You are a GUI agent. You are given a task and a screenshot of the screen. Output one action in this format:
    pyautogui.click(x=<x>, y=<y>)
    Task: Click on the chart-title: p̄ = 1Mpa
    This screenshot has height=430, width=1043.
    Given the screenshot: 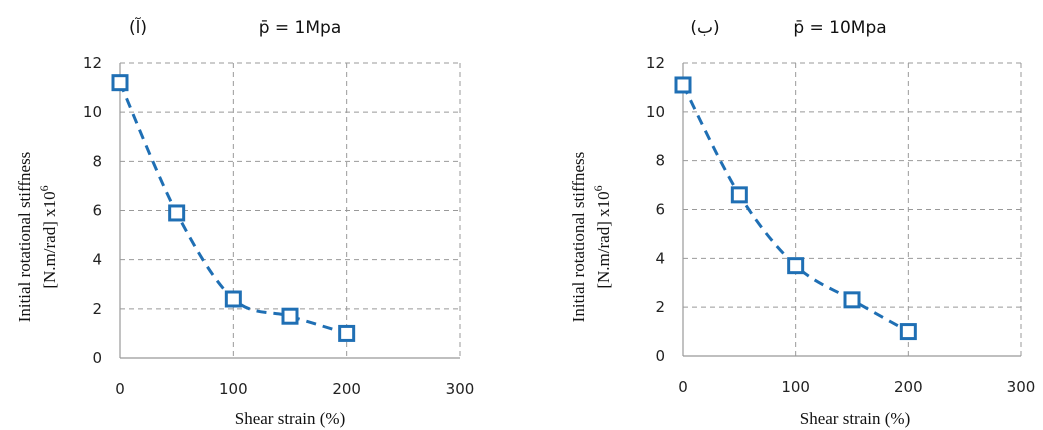 What is the action you would take?
    pyautogui.click(x=300, y=28)
    